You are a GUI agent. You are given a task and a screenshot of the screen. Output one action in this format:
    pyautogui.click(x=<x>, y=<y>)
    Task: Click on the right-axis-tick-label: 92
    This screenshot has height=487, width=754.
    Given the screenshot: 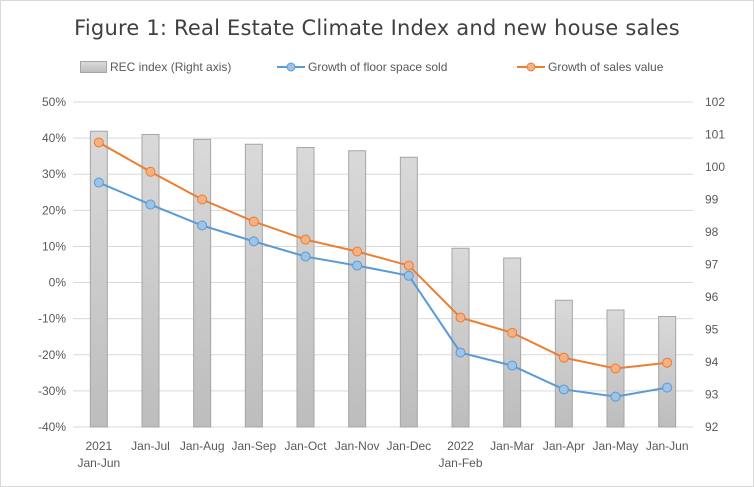 What is the action you would take?
    pyautogui.click(x=712, y=427)
    